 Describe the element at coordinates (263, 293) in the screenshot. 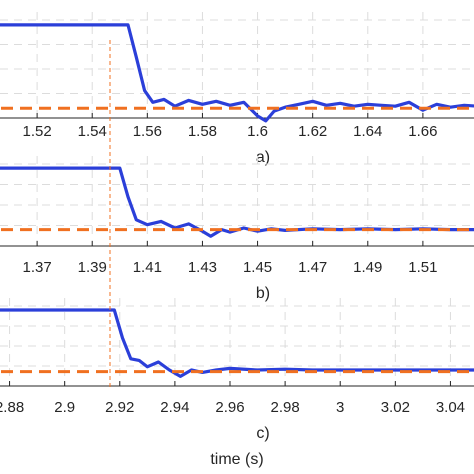

I see `panel-1-caption: b)` at that location.